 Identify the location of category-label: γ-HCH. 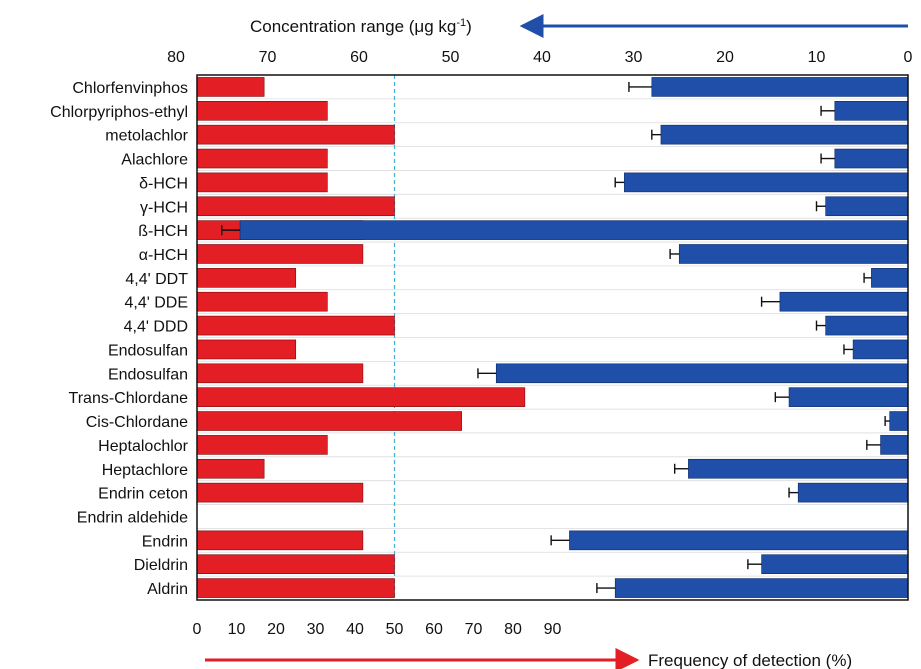
(164, 207).